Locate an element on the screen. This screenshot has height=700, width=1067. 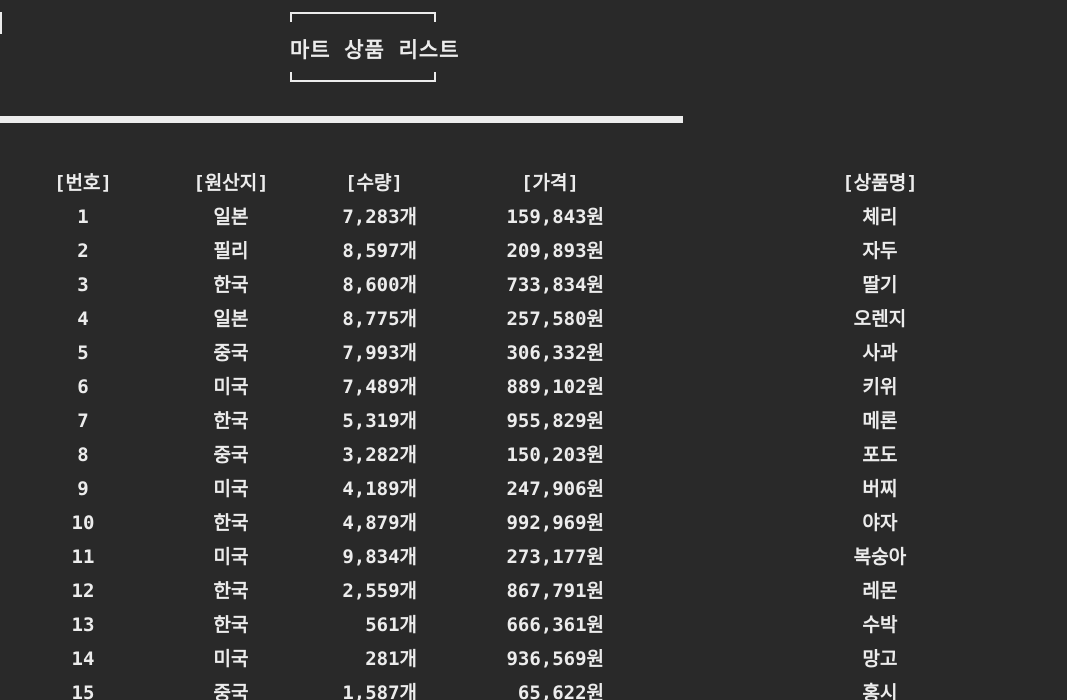
cell-quantity: 4,189개 is located at coordinates (379, 489).